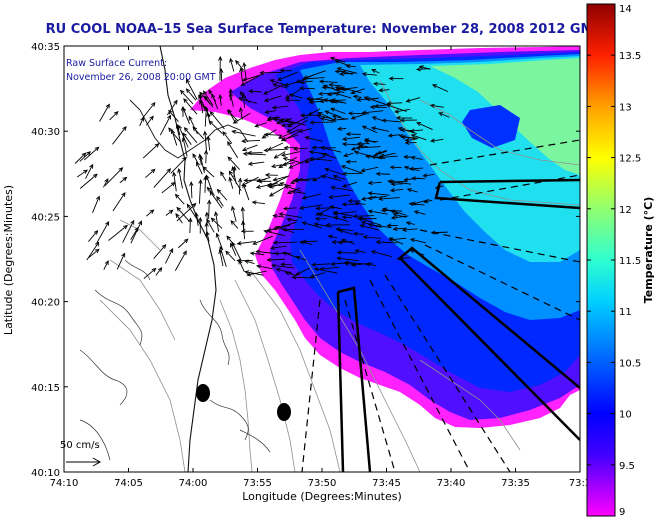 The image size is (660, 523). What do you see at coordinates (622, 512) in the screenshot?
I see `colorbar-tick-label: 9` at bounding box center [622, 512].